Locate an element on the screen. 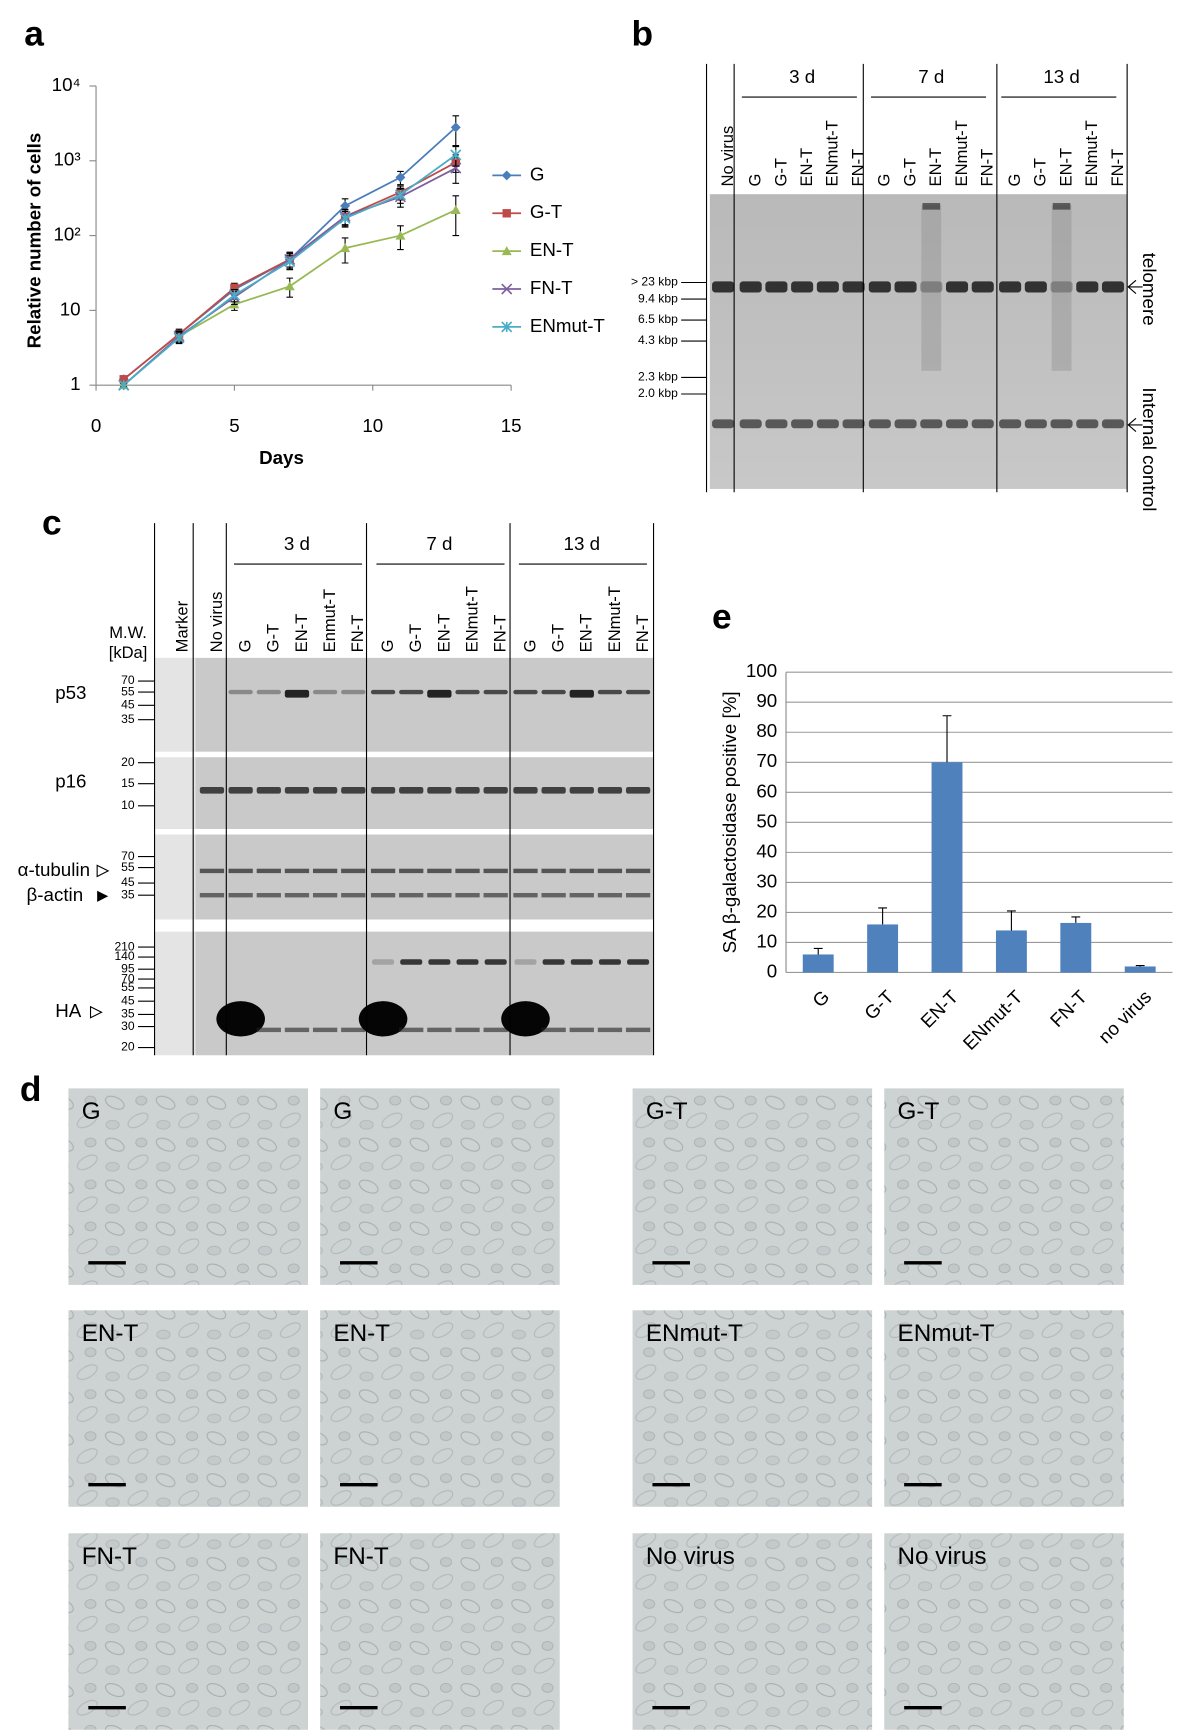 The image size is (1200, 1733). band-label: telomere is located at coordinates (1149, 289).